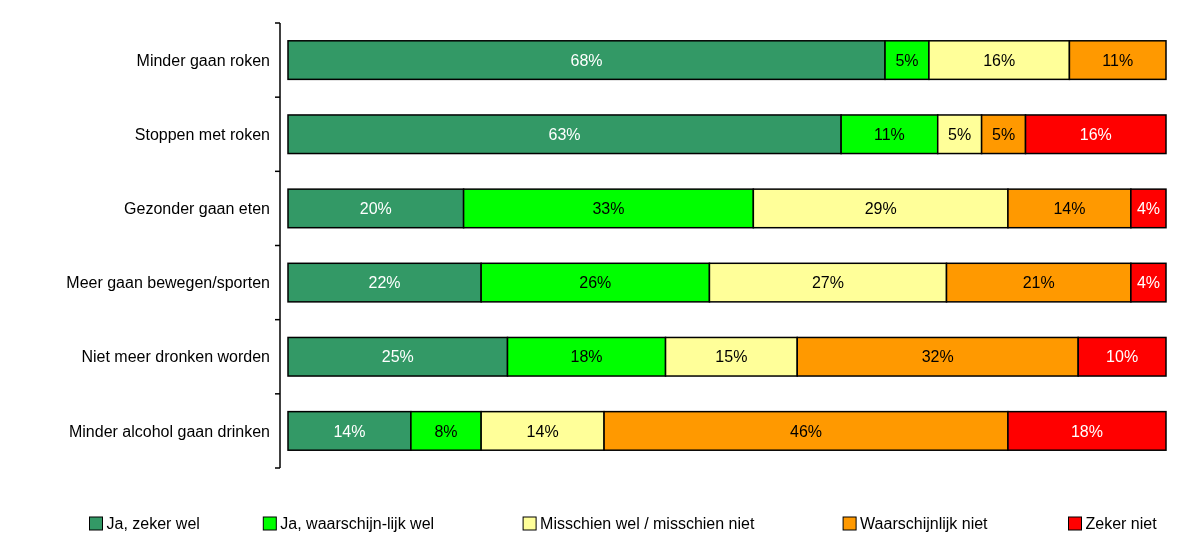  What do you see at coordinates (175, 357) in the screenshot?
I see `y-tick-label: Niet meer dronken worden` at bounding box center [175, 357].